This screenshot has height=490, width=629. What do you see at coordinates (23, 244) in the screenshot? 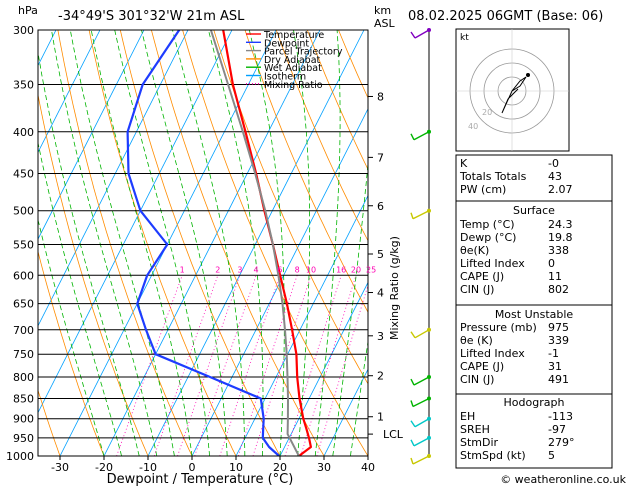
I see `pressure-tick-label: 550` at bounding box center [23, 244].